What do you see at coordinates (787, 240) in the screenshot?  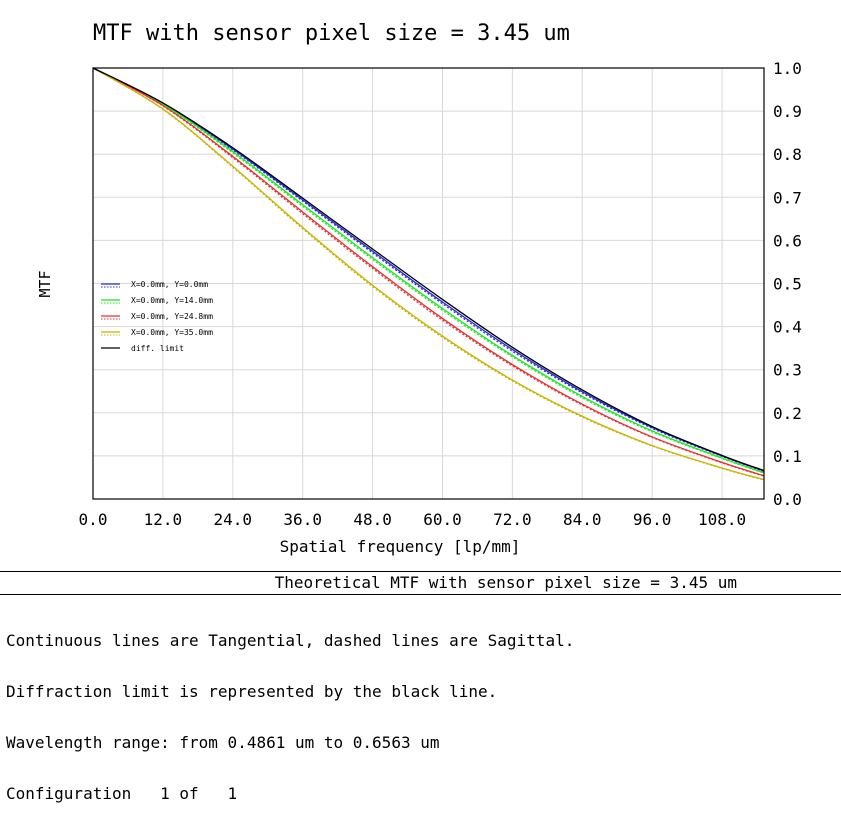 I see `y-tick-label: 0.6` at bounding box center [787, 240].